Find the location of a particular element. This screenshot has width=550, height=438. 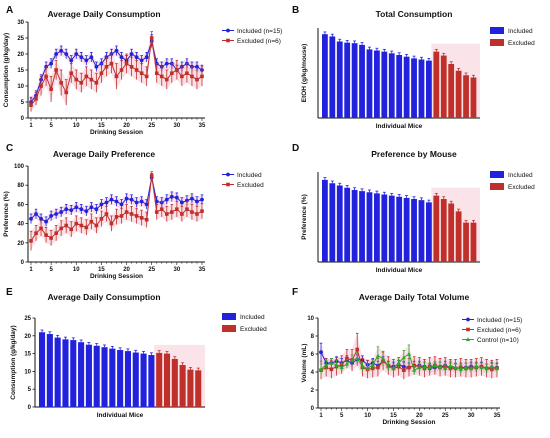

y-tick-label: 20 is located at coordinates (20, 55).